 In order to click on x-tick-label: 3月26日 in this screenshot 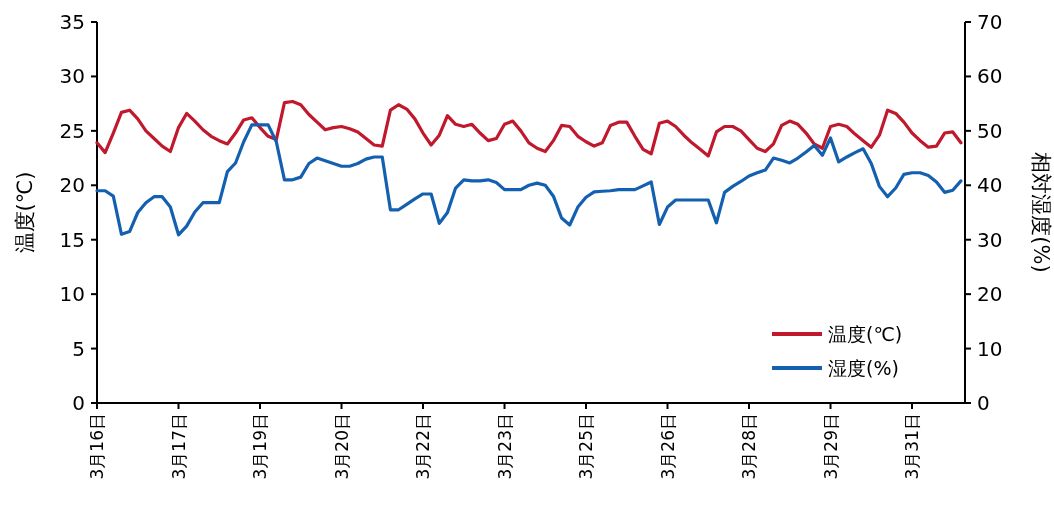, I will do `click(667, 446)`.